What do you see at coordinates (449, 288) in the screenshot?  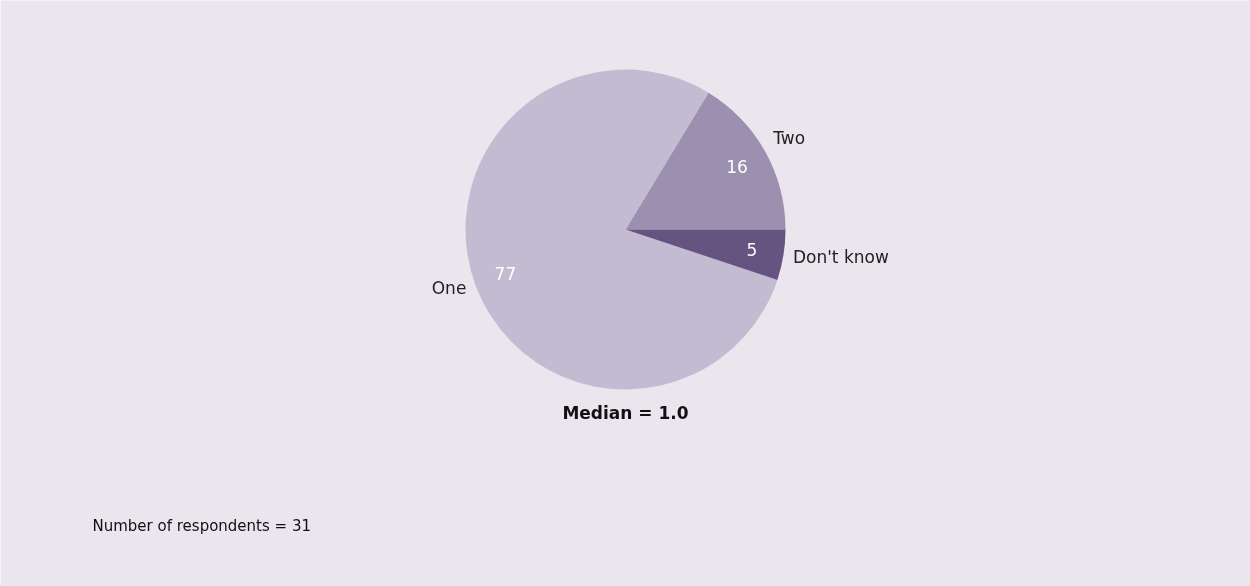 I see `slice-label: One` at bounding box center [449, 288].